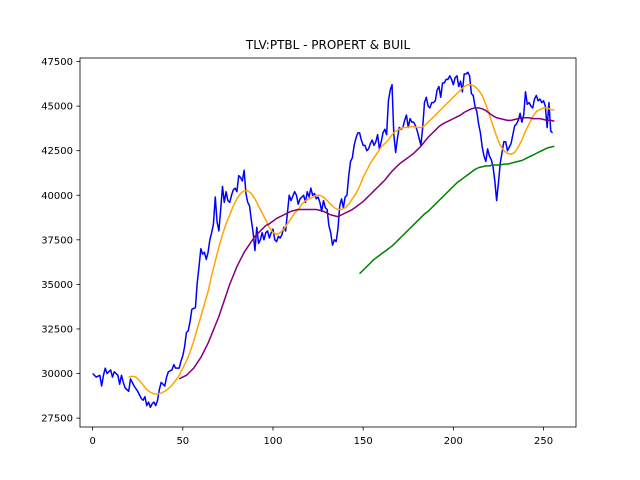 This screenshot has height=480, width=640. Describe the element at coordinates (57, 107) in the screenshot. I see `y-tick-label: 45000` at that location.